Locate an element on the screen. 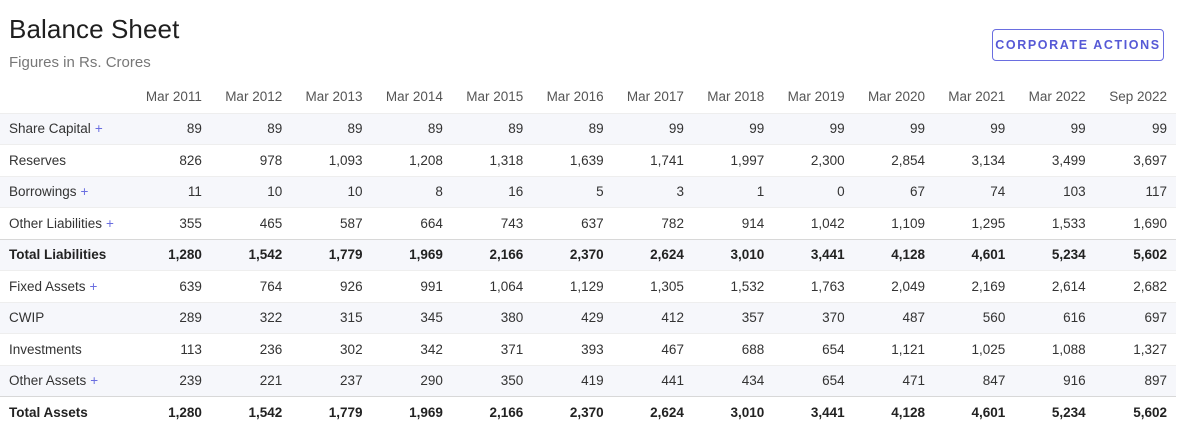  row-label-cell: Investments is located at coordinates (66, 350).